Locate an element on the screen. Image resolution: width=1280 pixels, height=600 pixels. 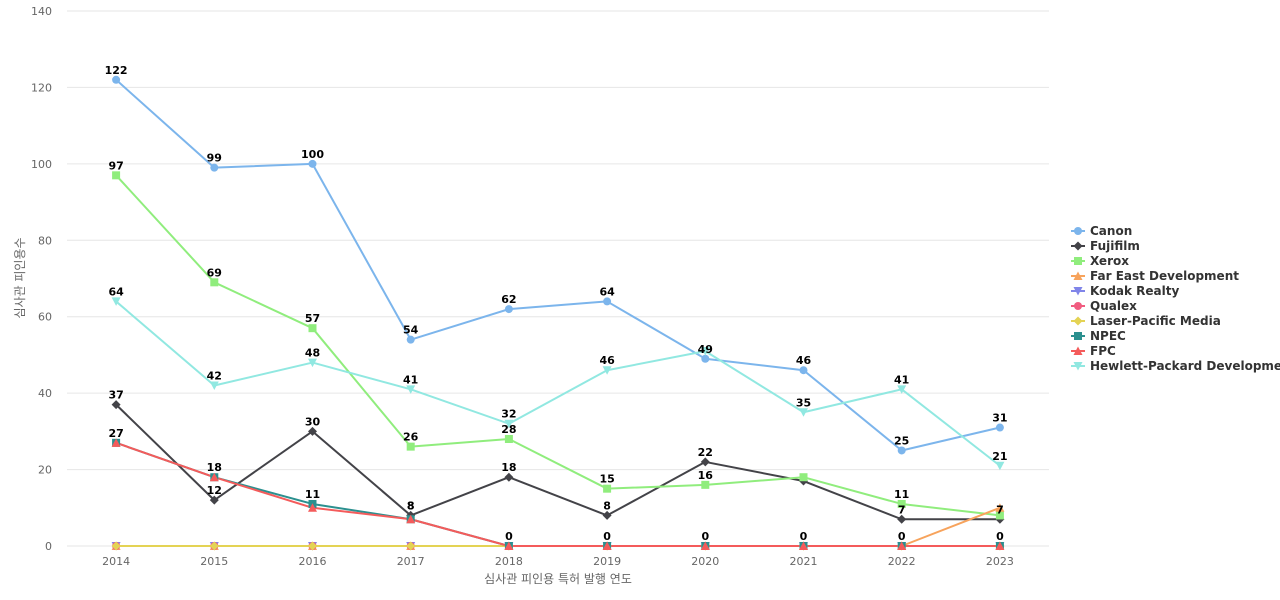
legend-item-xerox: Xerox is located at coordinates (1100, 261).